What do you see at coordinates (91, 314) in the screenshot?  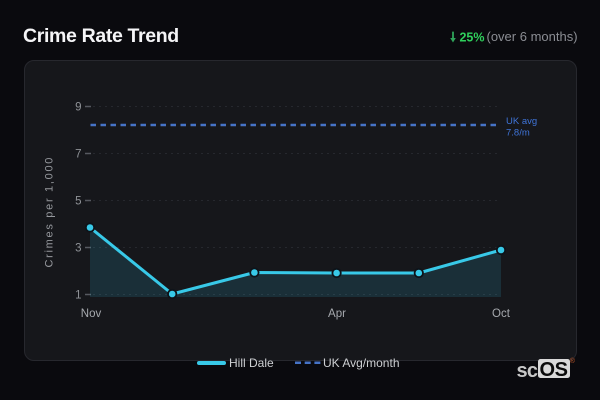 I see `svg-text: Nov` at bounding box center [91, 314].